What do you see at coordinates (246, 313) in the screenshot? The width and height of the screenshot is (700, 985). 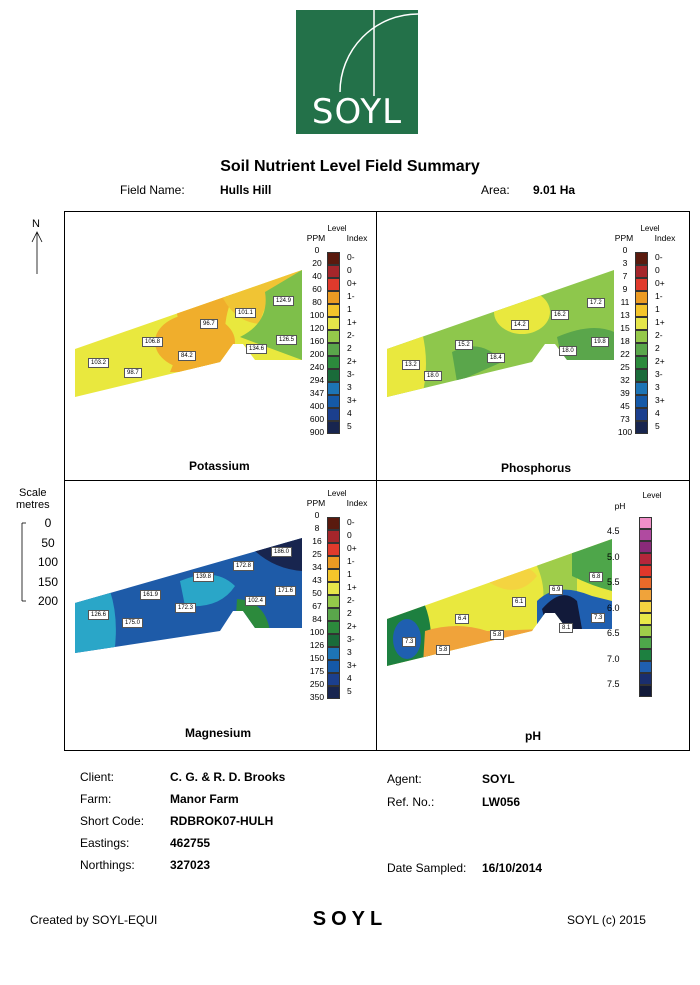 I see `sample-value: 101.1` at bounding box center [246, 313].